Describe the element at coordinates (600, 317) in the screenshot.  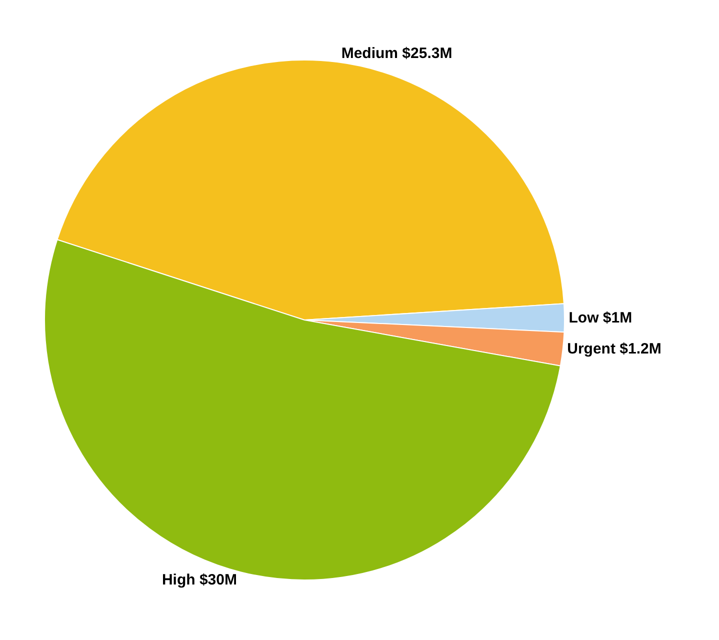
I see `slice-label: Low $1M` at that location.